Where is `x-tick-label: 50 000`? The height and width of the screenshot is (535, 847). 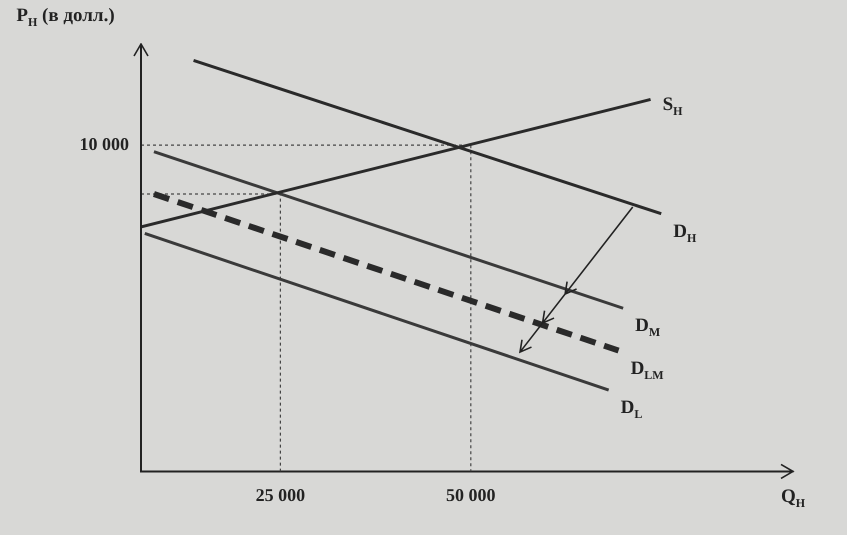
x-tick-label: 50 000 is located at coordinates (471, 494).